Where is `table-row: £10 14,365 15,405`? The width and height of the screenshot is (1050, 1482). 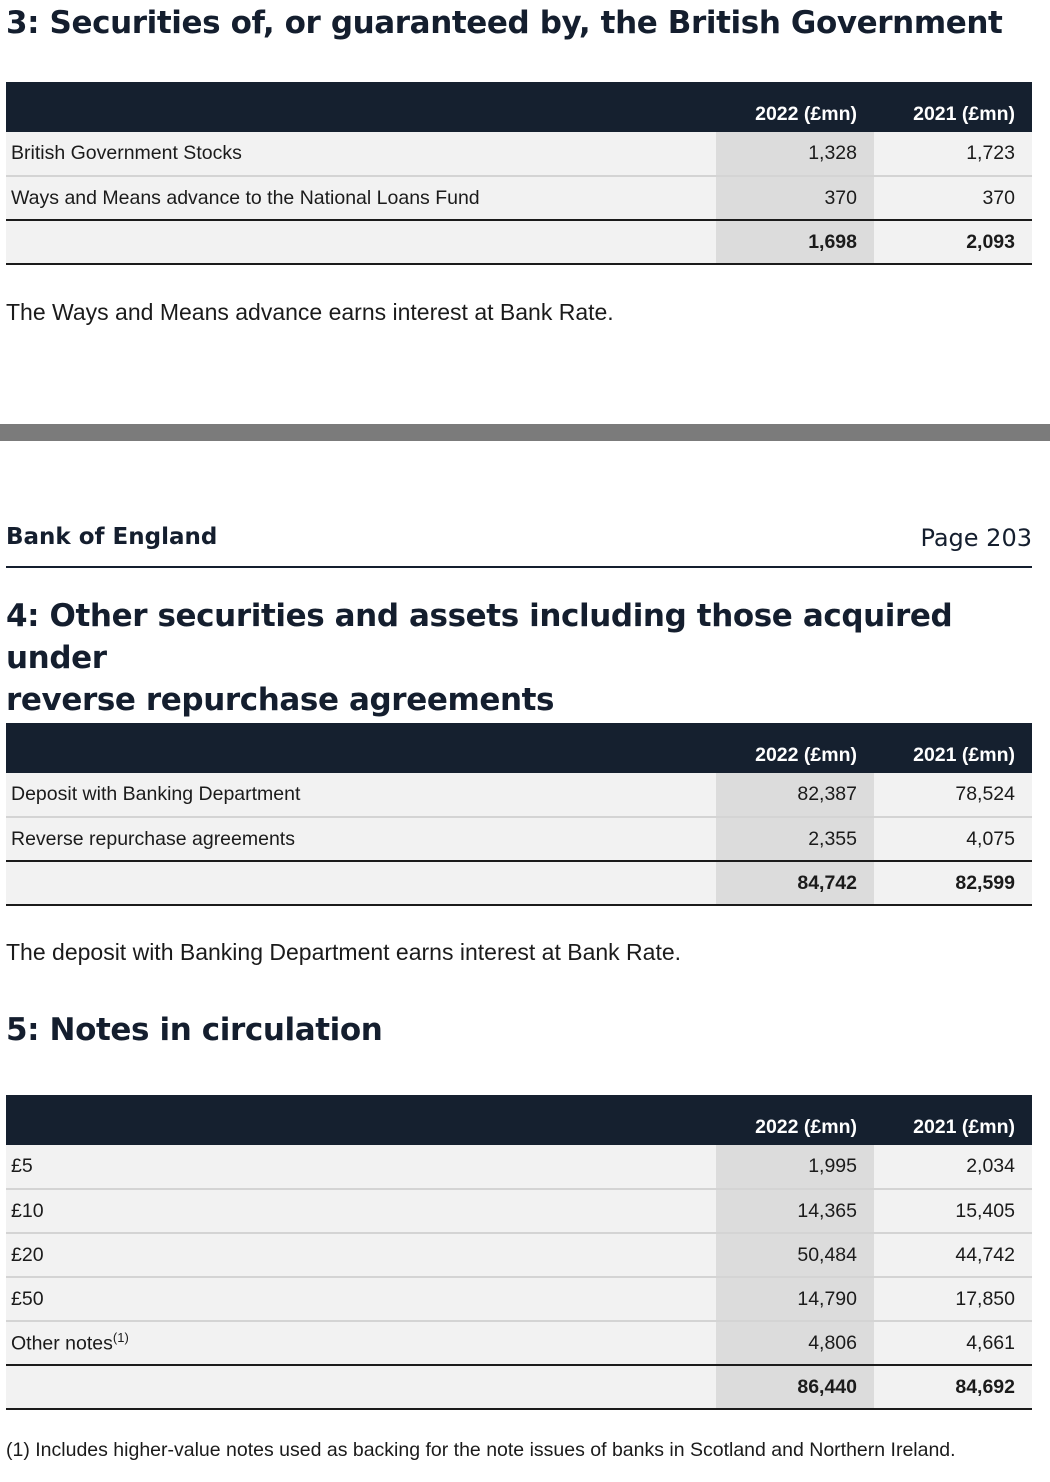
table-row: £10 14,365 15,405 is located at coordinates (519, 1211).